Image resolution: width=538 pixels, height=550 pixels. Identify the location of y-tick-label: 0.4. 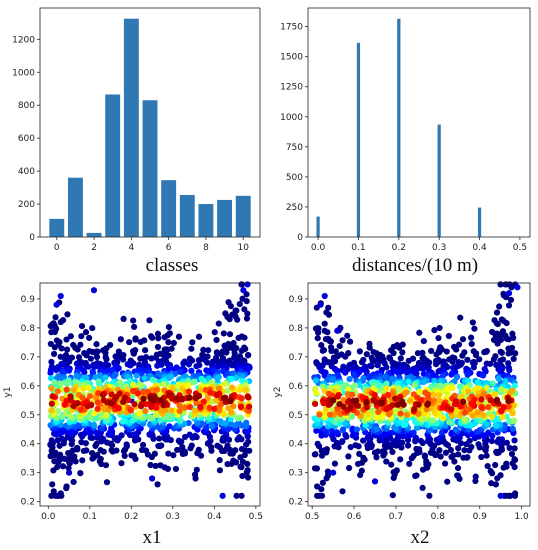
(28, 445).